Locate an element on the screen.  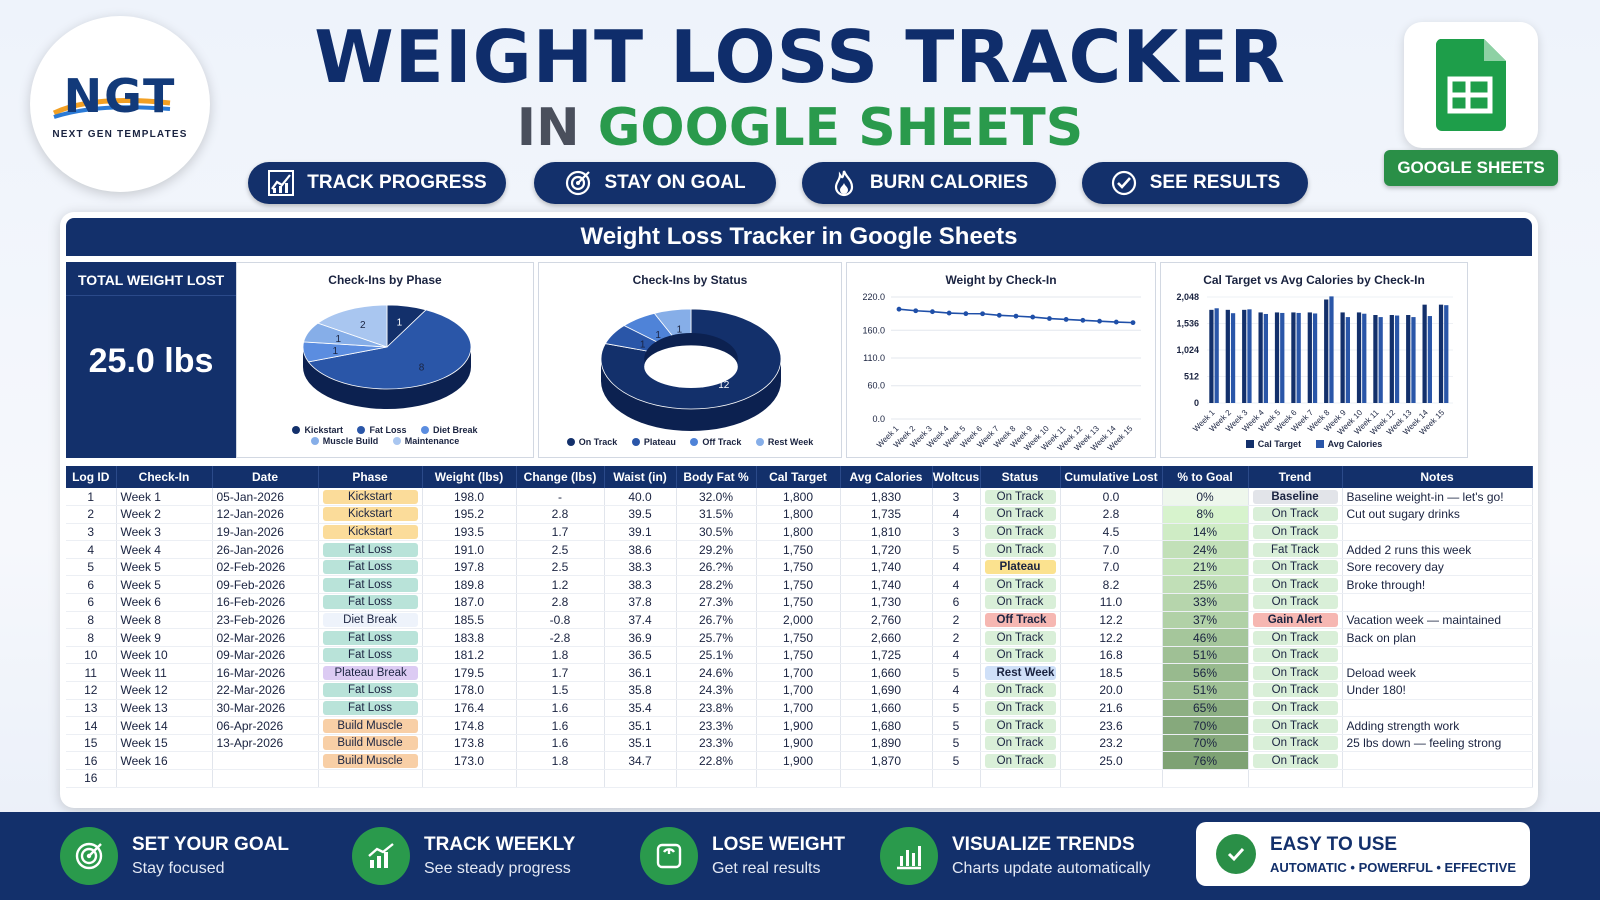
table-cell: 8.2 is located at coordinates (1111, 585).